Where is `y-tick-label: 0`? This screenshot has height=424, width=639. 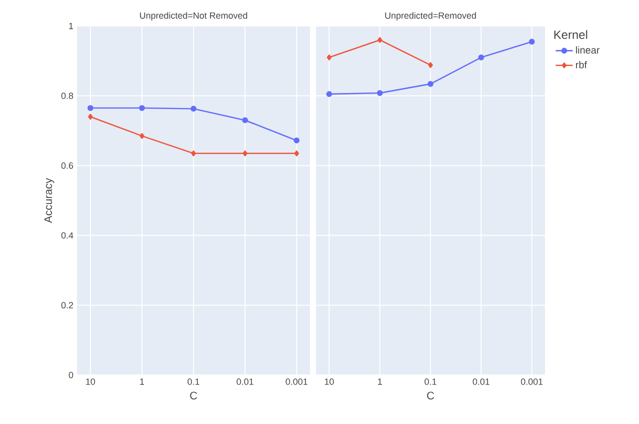
y-tick-label: 0 is located at coordinates (71, 375).